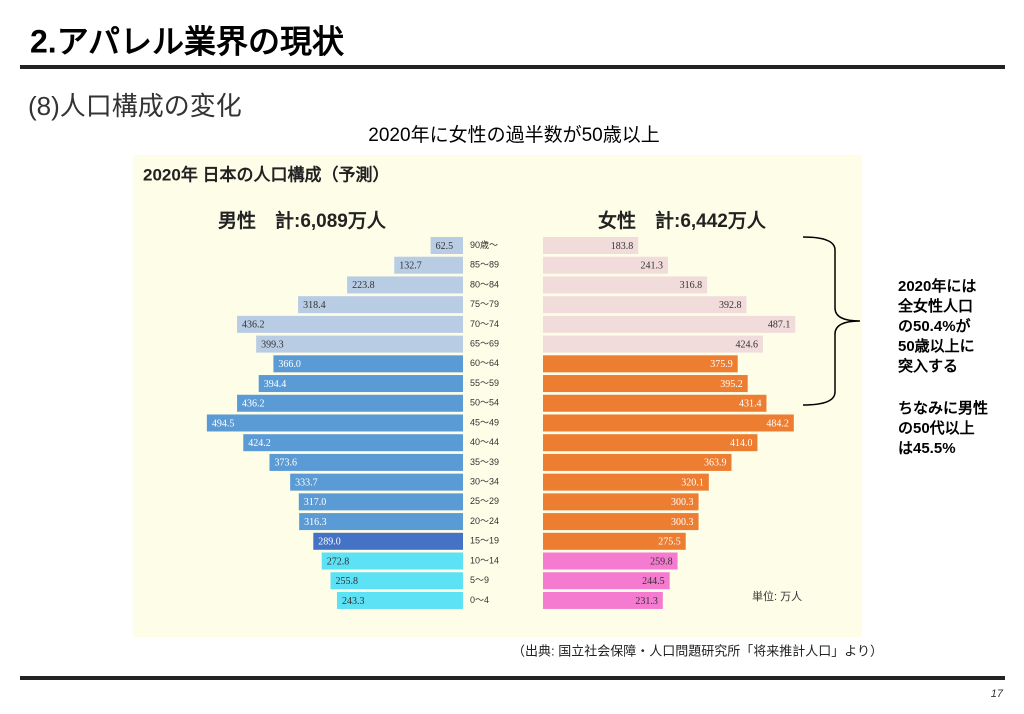  Describe the element at coordinates (721, 364) in the screenshot. I see `value-label: 375.9` at that location.